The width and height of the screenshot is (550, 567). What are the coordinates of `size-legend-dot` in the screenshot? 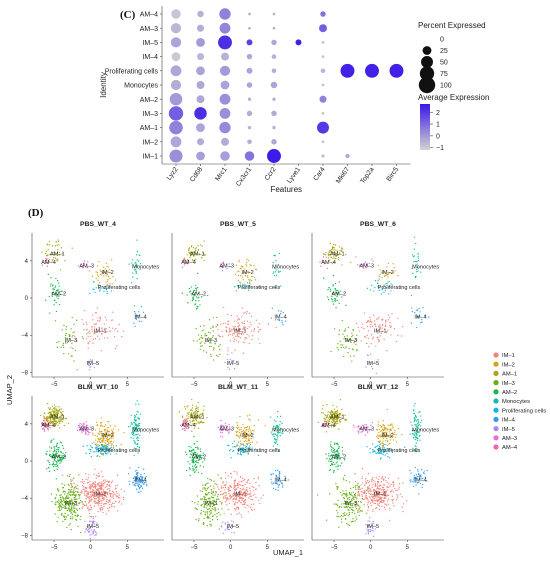 It's located at (427, 62).